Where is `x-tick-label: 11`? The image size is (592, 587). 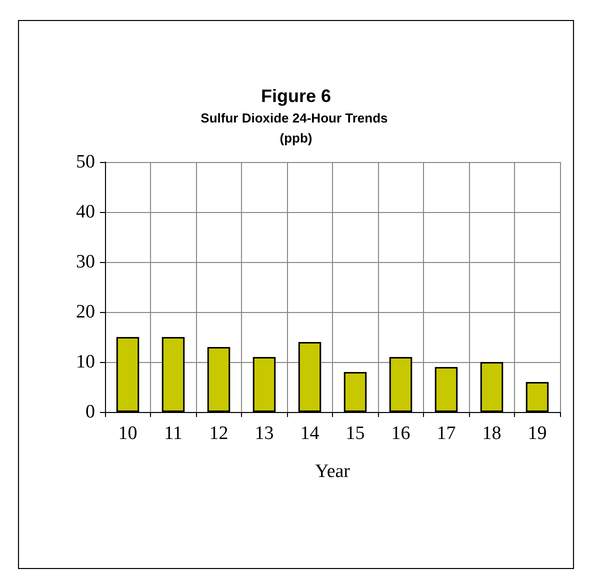
x-tick-label: 11 is located at coordinates (173, 433).